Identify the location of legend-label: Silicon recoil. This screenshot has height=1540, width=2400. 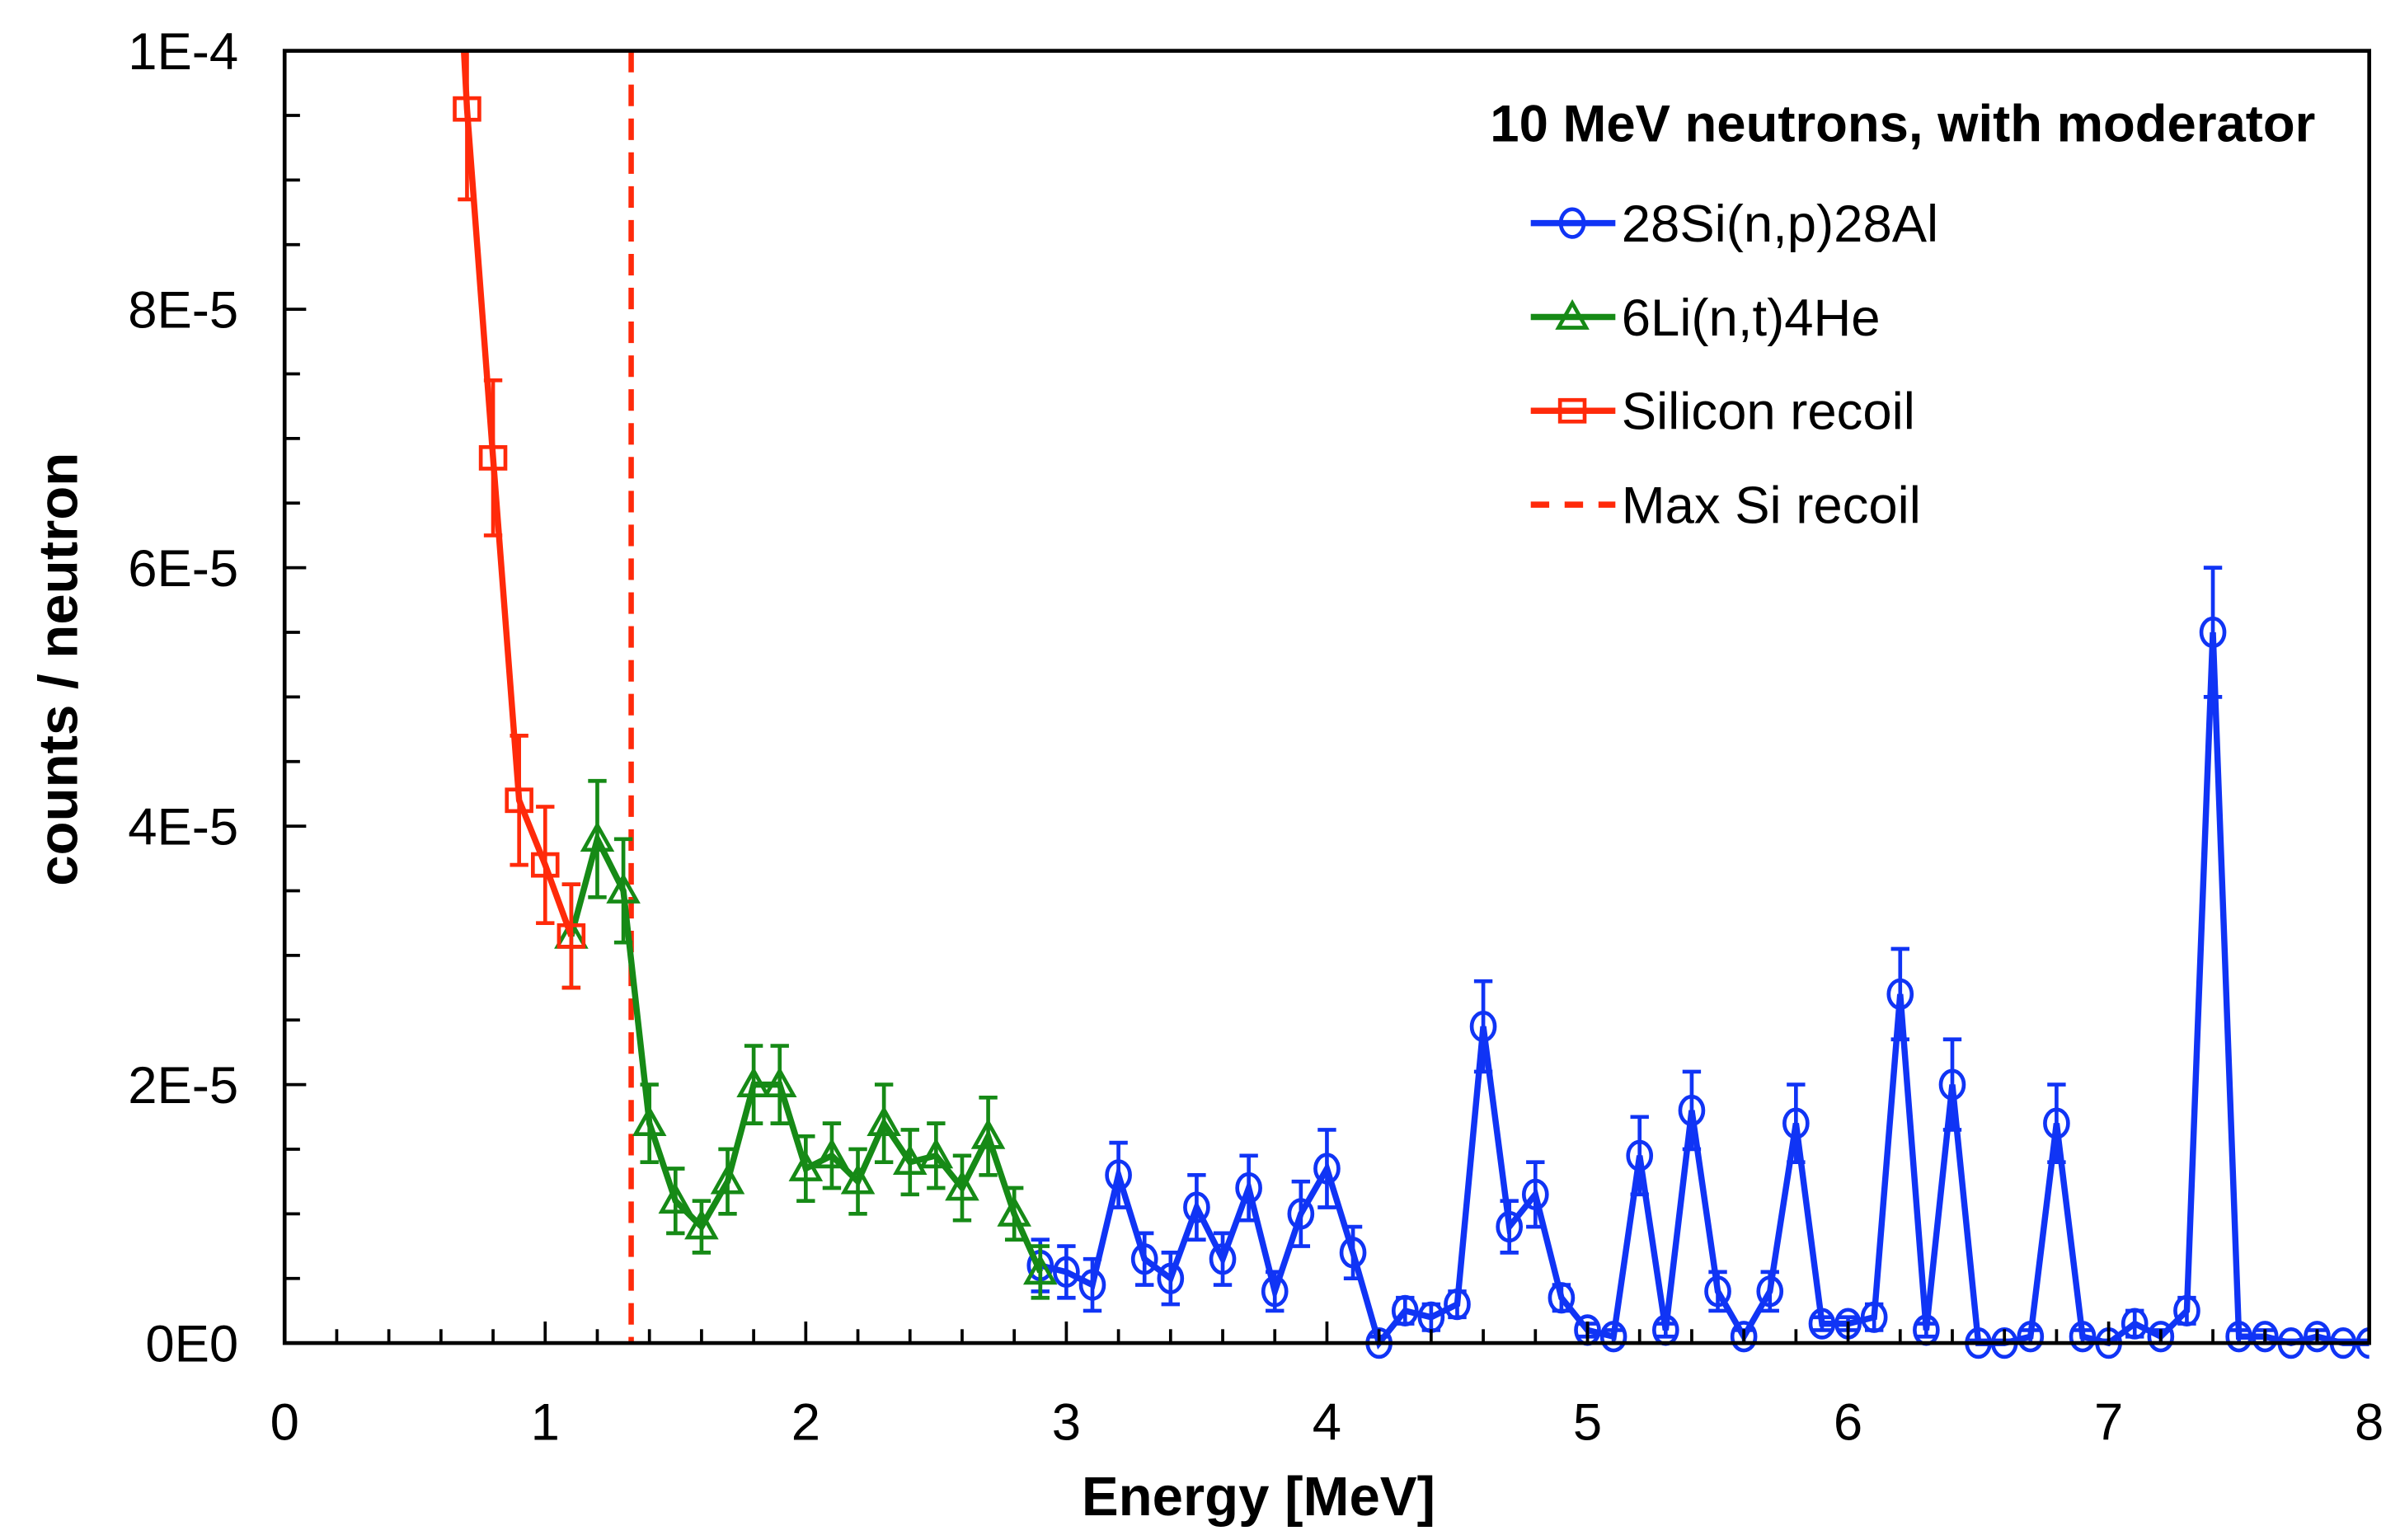
(1769, 412).